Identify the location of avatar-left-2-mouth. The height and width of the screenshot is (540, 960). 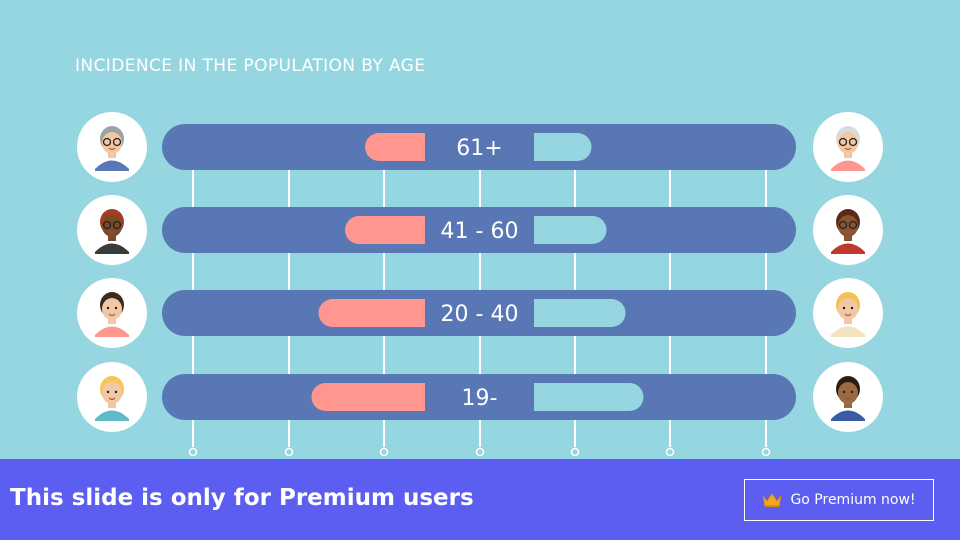
(112, 315).